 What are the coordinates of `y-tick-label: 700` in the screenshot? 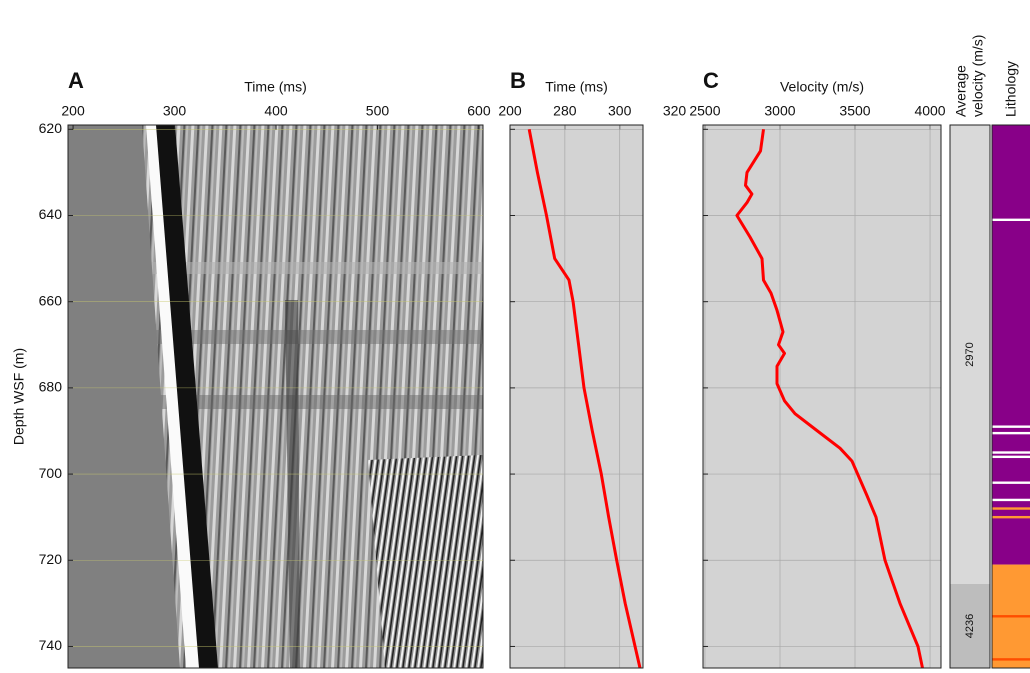 It's located at (51, 473).